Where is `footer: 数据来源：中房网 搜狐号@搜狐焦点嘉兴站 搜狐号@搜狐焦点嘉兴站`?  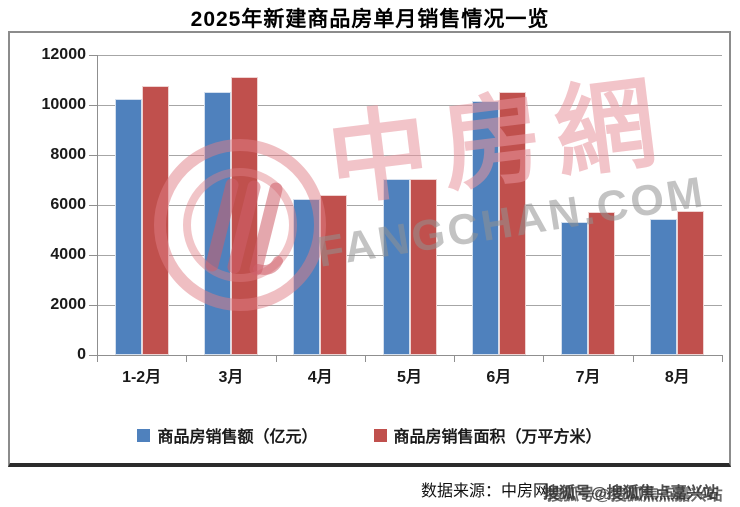
footer: 数据来源：中房网 搜狐号@搜狐焦点嘉兴站 搜狐号@搜狐焦点嘉兴站 is located at coordinates (577, 490).